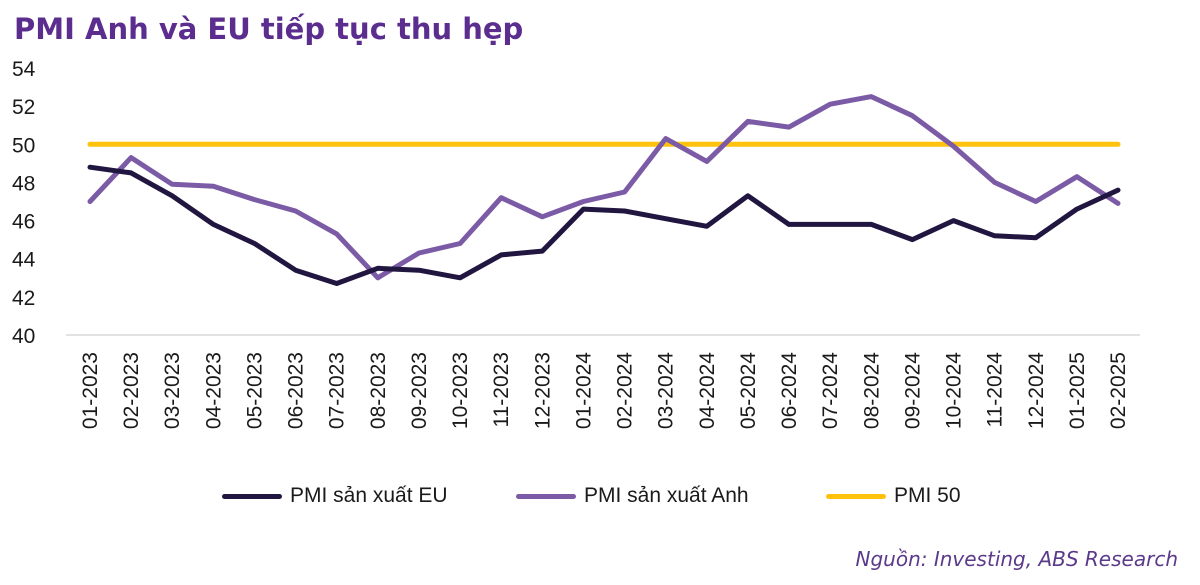 The image size is (1200, 585). I want to click on legend-label-pmi50: PMI 50, so click(927, 495).